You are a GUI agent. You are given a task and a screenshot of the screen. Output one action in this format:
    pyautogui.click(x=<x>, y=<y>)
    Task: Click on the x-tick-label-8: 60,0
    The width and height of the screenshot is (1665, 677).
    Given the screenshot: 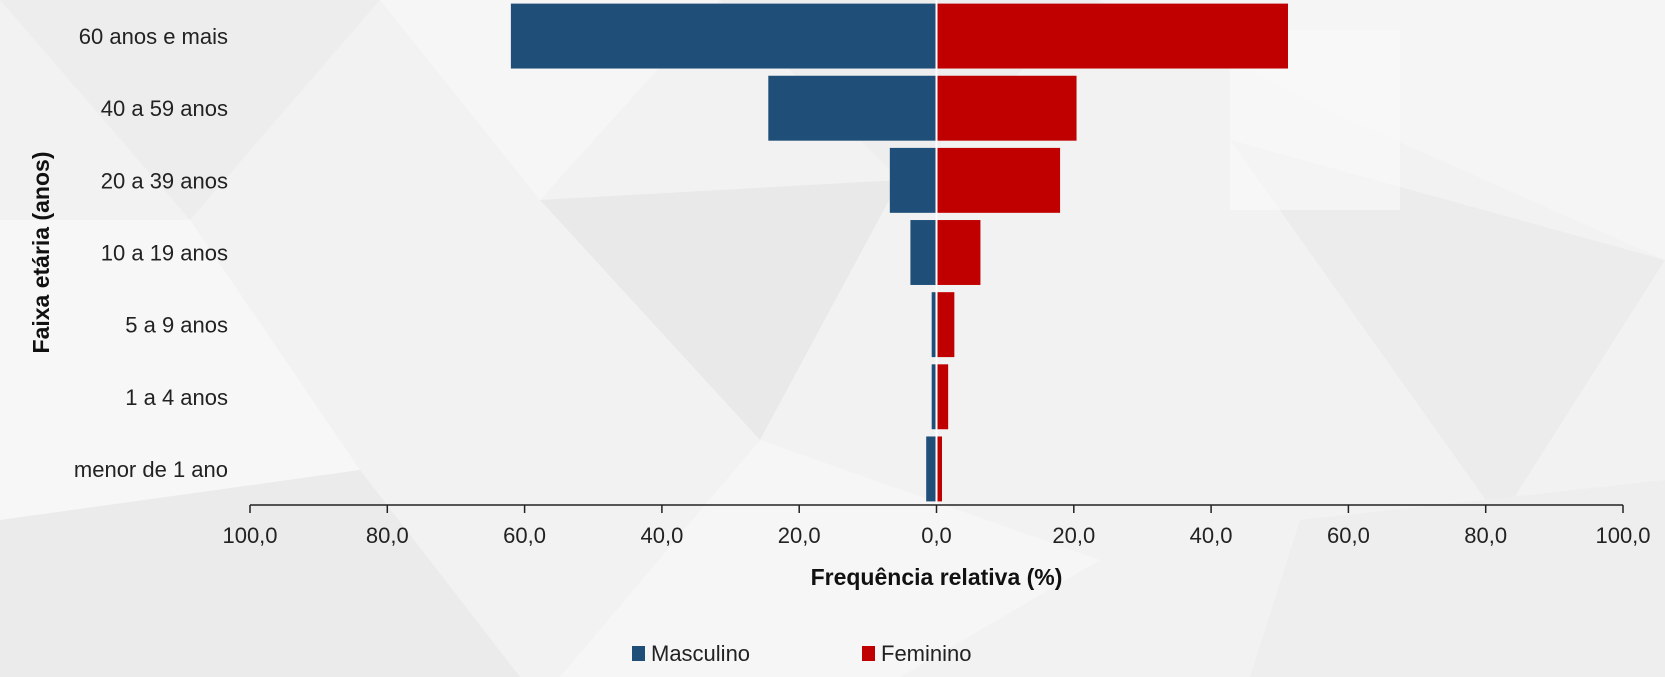 What is the action you would take?
    pyautogui.click(x=1348, y=535)
    